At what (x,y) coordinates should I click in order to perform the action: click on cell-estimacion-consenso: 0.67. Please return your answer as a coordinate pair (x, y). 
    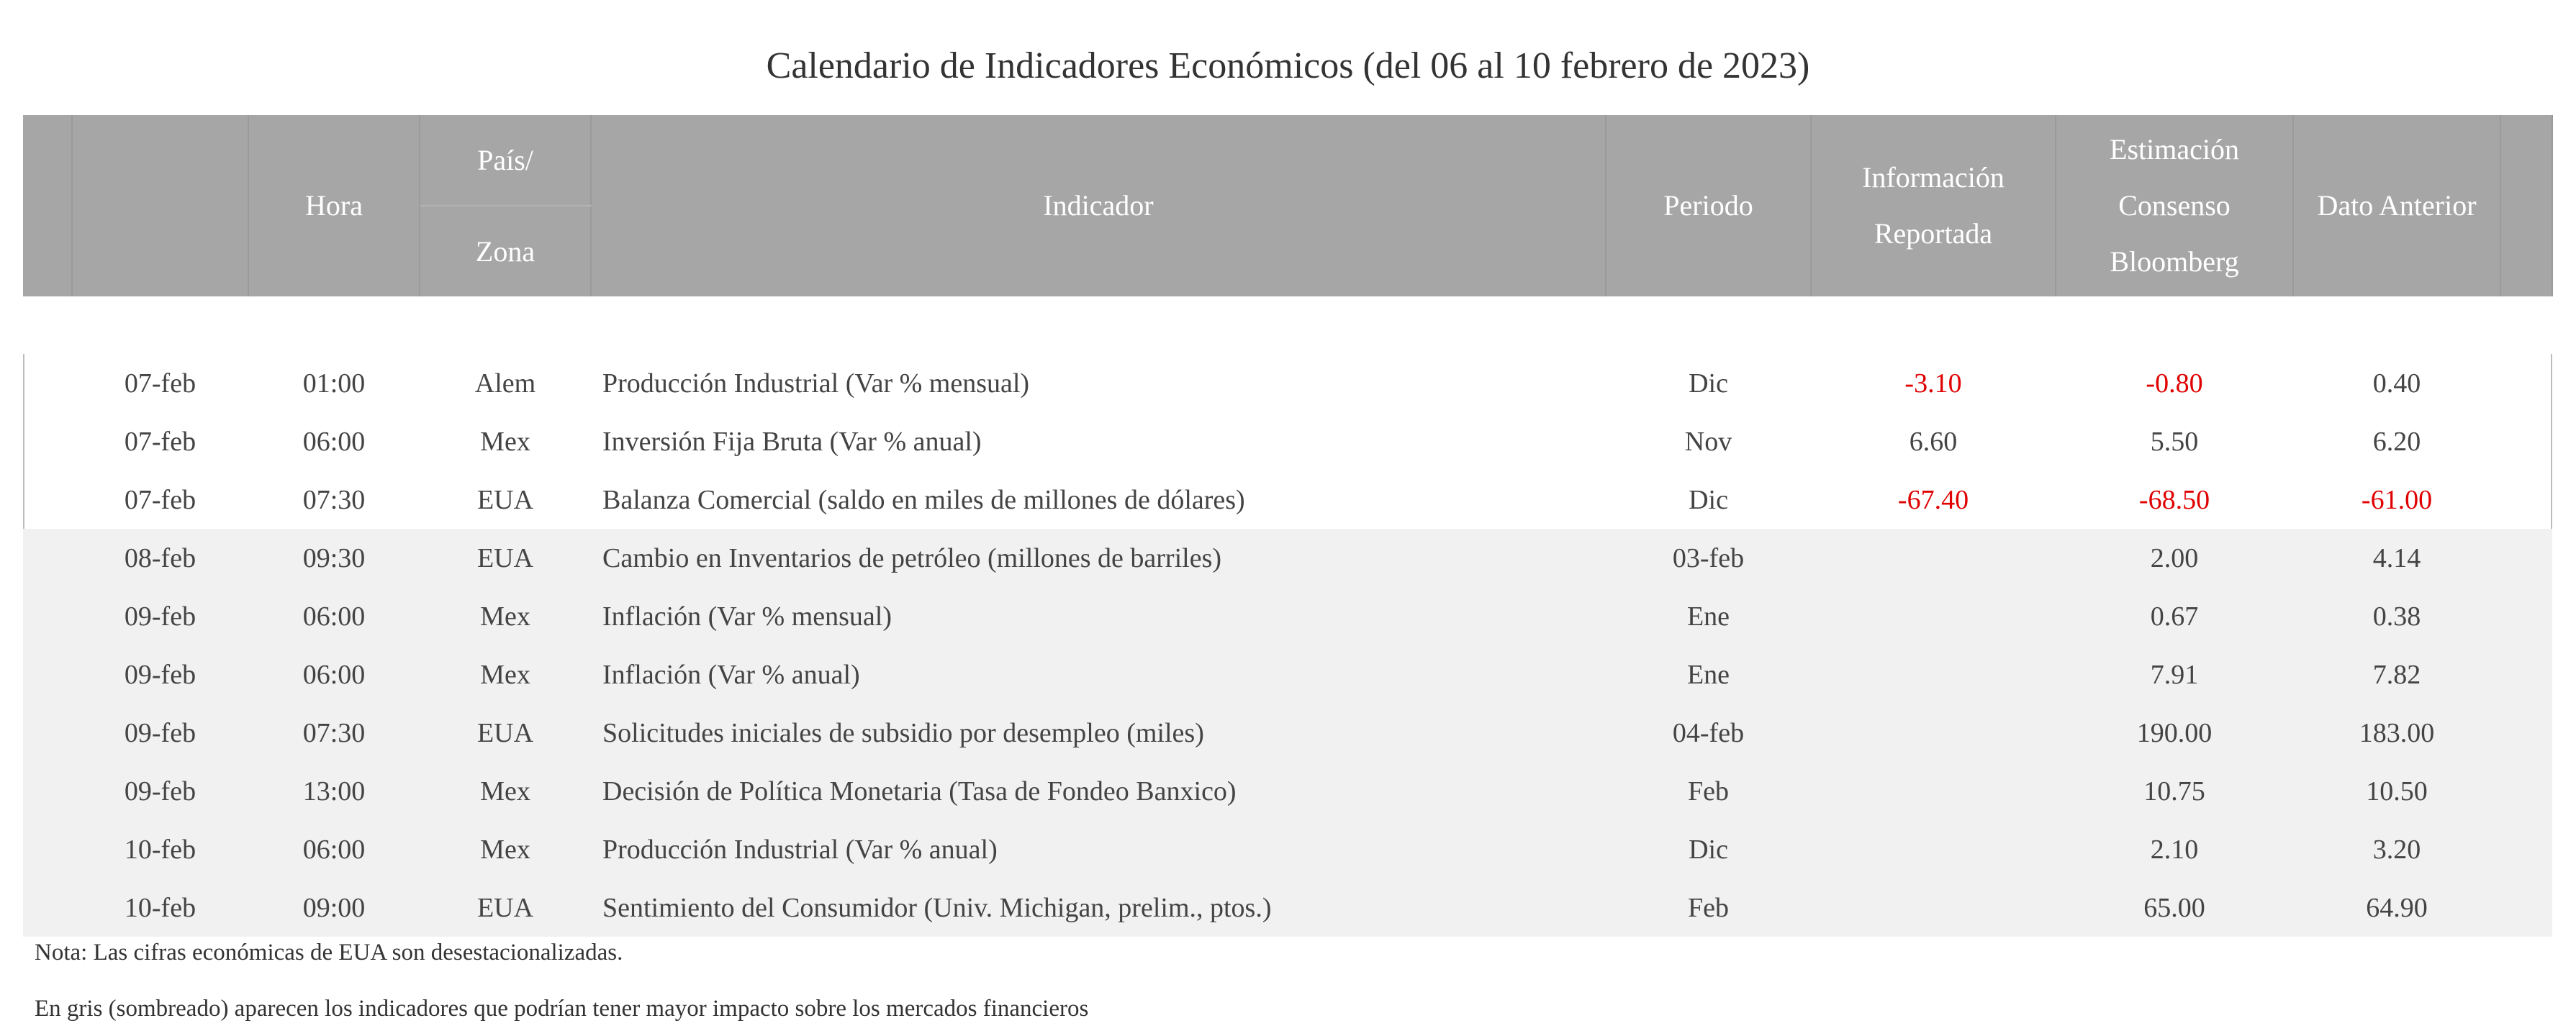
    Looking at the image, I should click on (2174, 616).